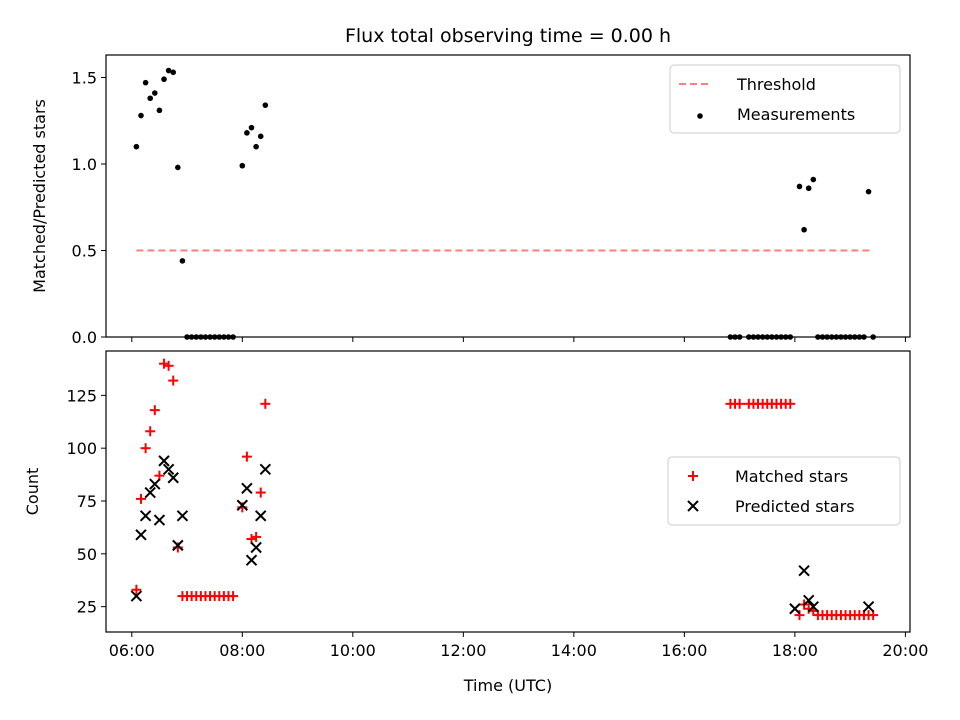 The height and width of the screenshot is (720, 960). I want to click on x-tick-label: 16:00, so click(684, 650).